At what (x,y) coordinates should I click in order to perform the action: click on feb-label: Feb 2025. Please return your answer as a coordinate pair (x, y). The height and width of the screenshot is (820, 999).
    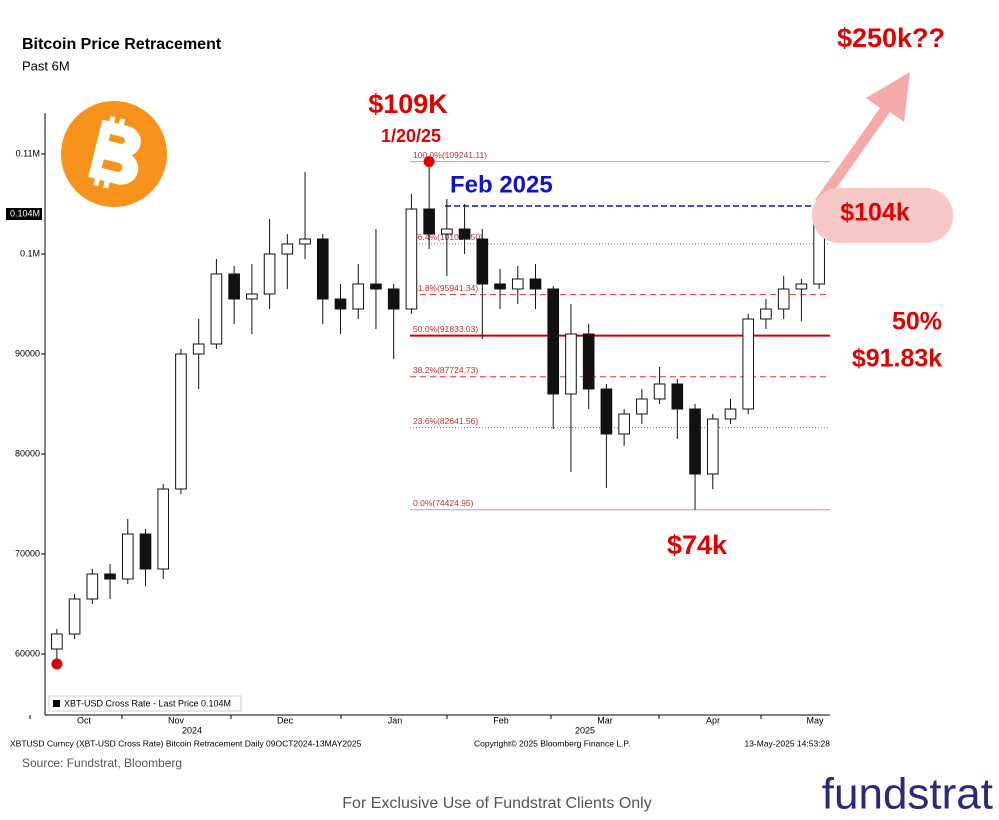
    Looking at the image, I should click on (501, 184).